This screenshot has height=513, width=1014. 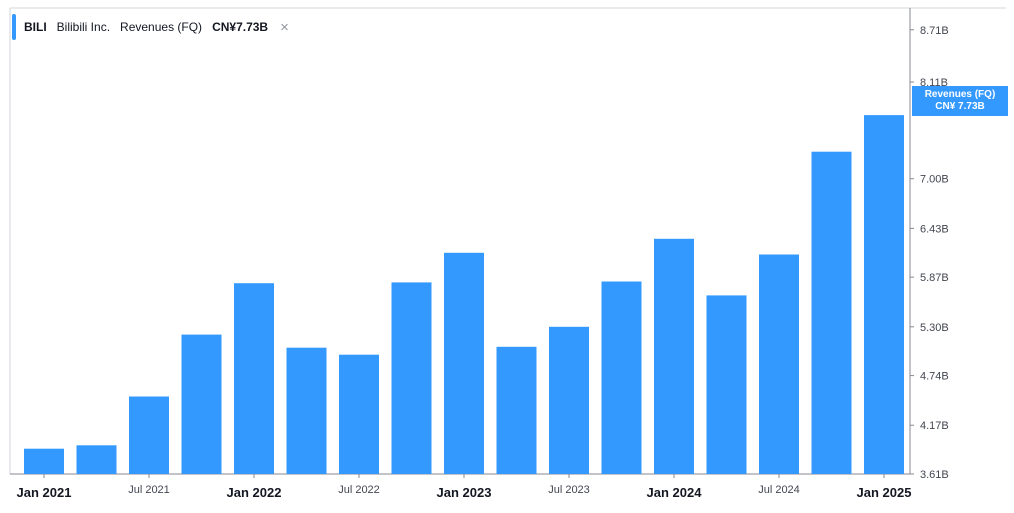 I want to click on y-tick-label: 3.61B, so click(x=934, y=475).